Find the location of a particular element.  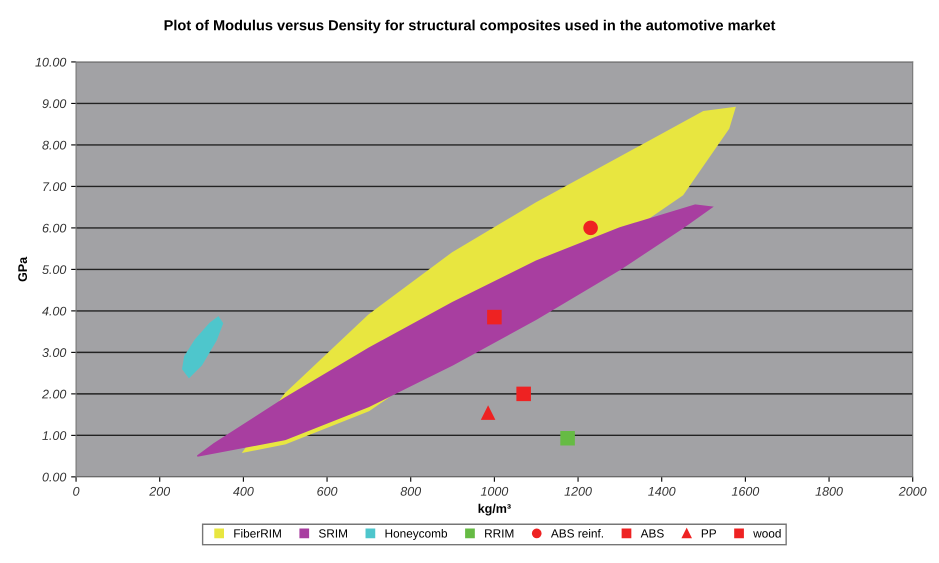

y-tick-label: 8.00 is located at coordinates (54, 145).